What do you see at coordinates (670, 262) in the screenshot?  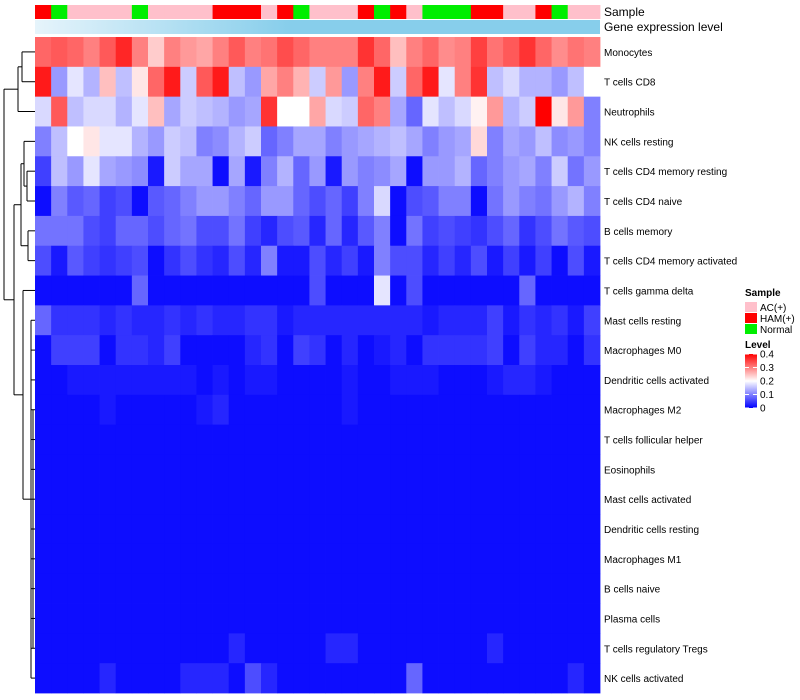 I see `row-label: T cells CD4 memory activated` at bounding box center [670, 262].